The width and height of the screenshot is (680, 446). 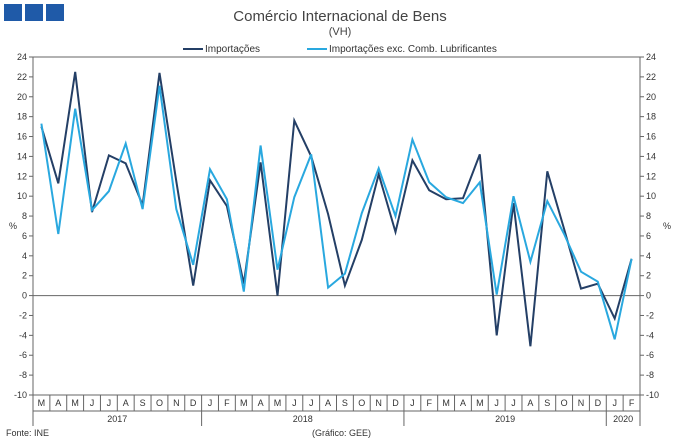 What do you see at coordinates (650, 375) in the screenshot?
I see `y-tick-label-right: -8` at bounding box center [650, 375].